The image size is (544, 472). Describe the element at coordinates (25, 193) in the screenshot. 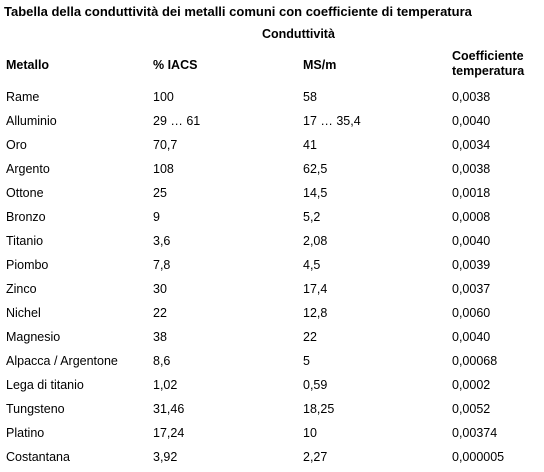

I see `metal-name: Ottone` at that location.